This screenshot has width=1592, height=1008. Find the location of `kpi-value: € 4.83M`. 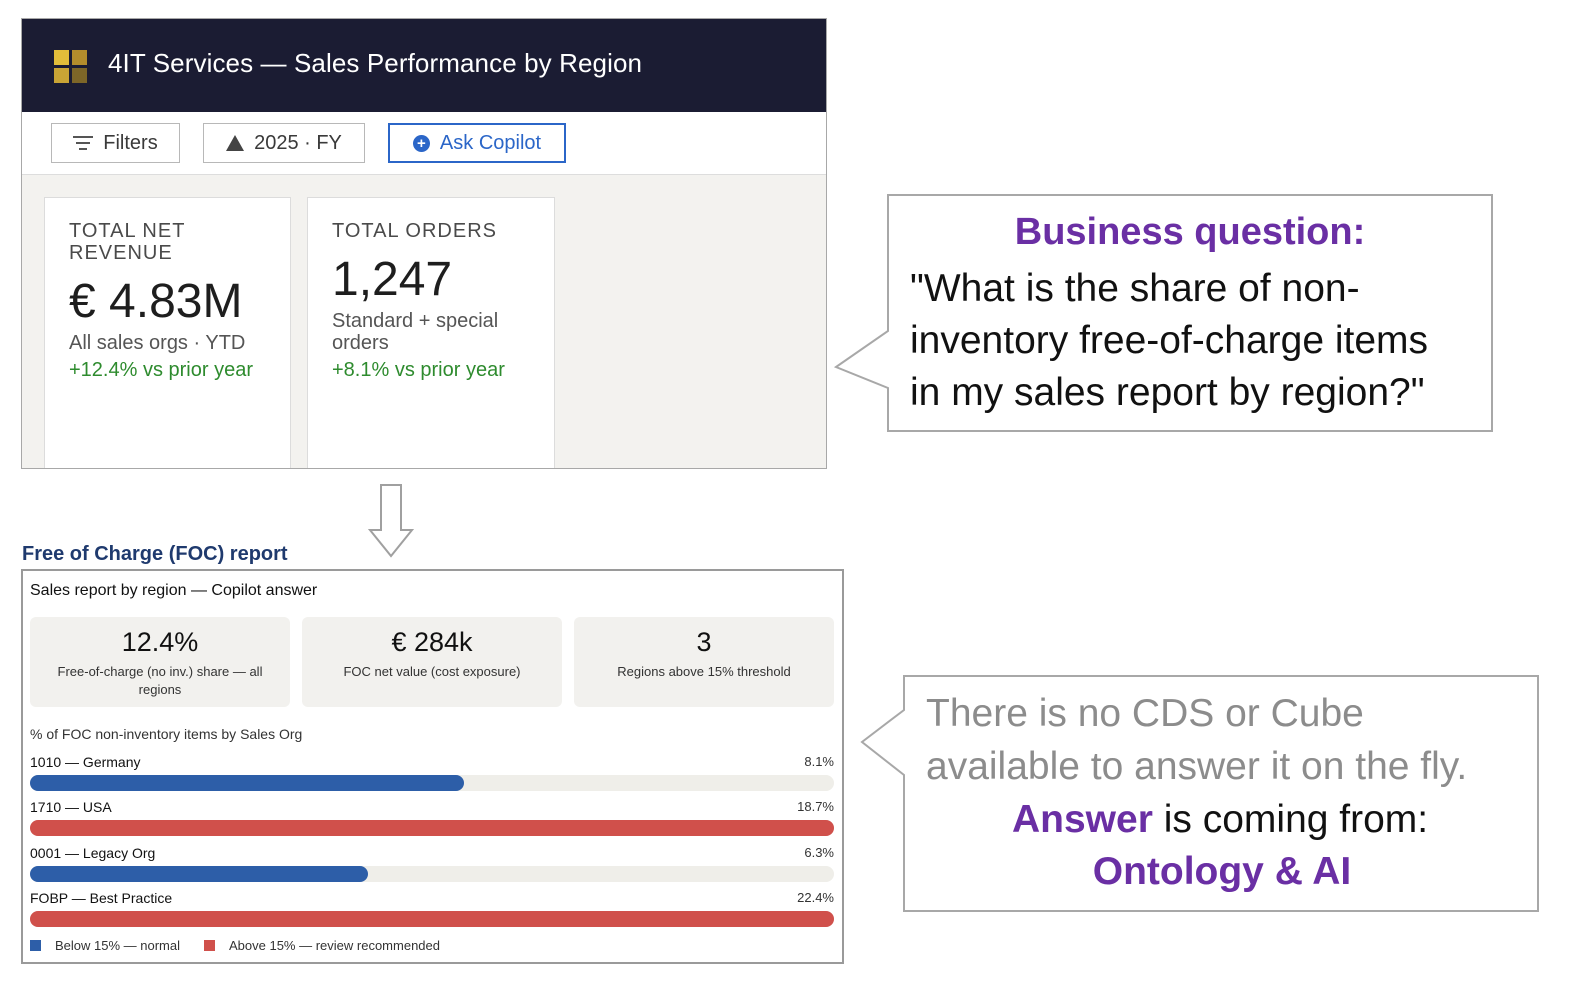

kpi-value: € 4.83M is located at coordinates (156, 301).